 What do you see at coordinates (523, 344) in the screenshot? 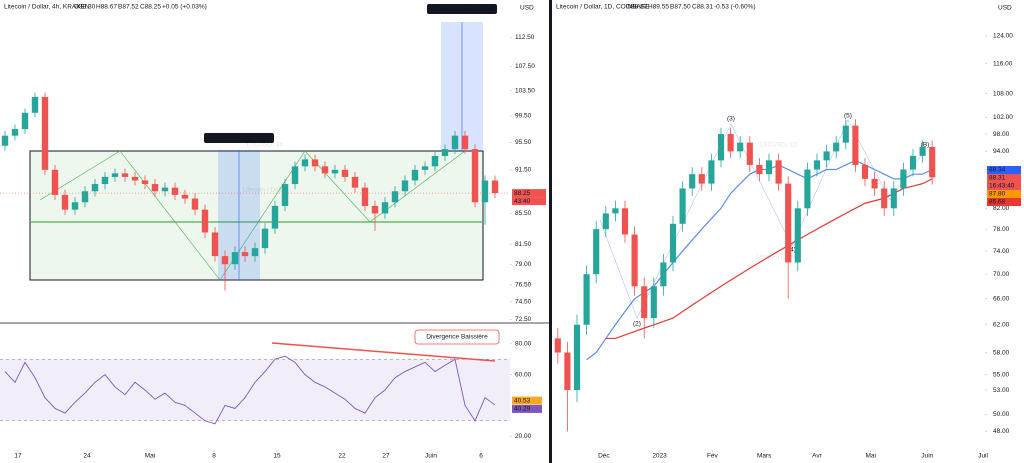
I see `y-tick-label: 80.00` at bounding box center [523, 344].